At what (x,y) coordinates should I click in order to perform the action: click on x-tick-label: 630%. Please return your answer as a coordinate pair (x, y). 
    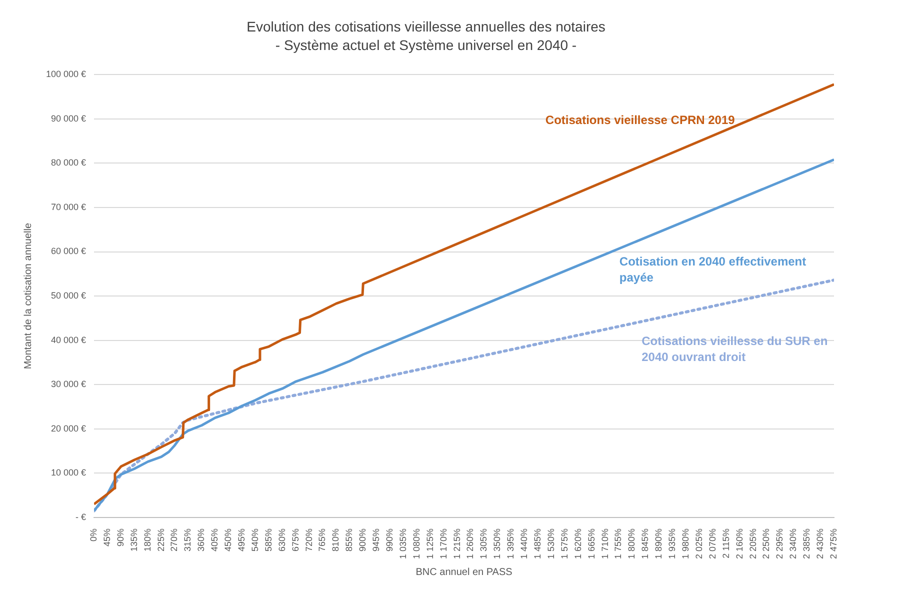
    Looking at the image, I should click on (281, 540).